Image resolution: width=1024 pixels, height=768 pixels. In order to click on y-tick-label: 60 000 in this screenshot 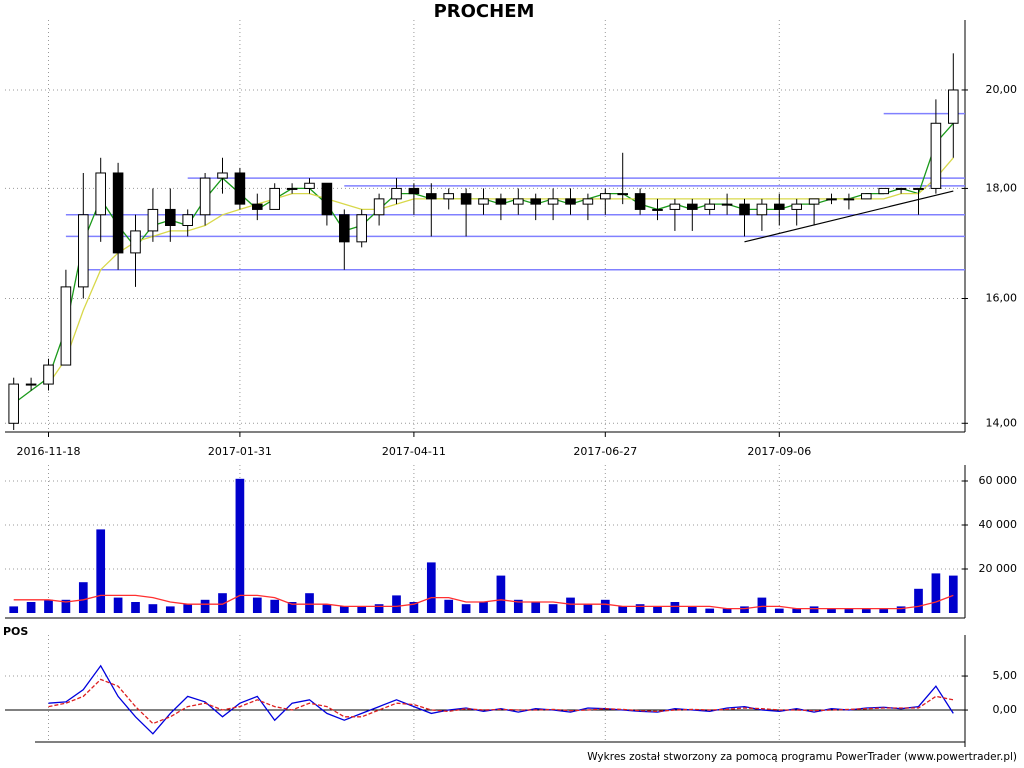, I will do `click(998, 480)`.